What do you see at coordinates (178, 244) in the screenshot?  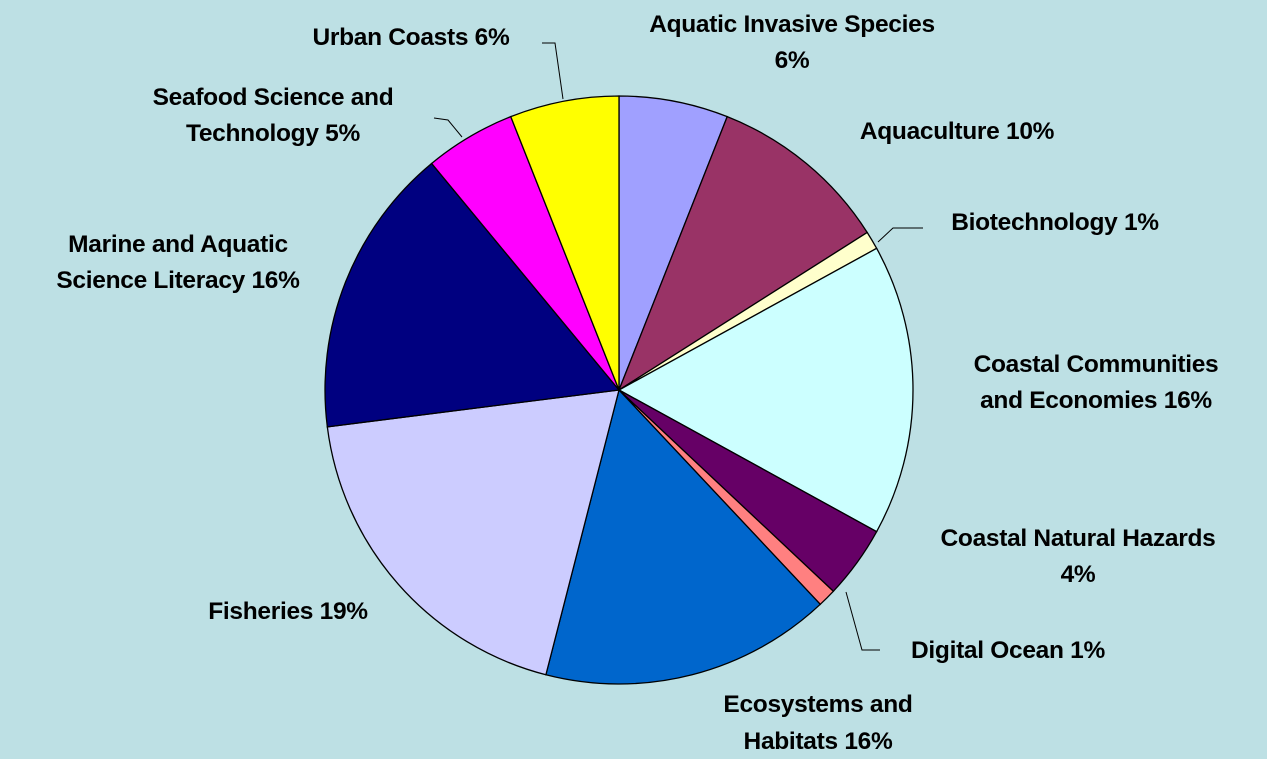 I see `slice-label-line: Marine and Aquatic` at bounding box center [178, 244].